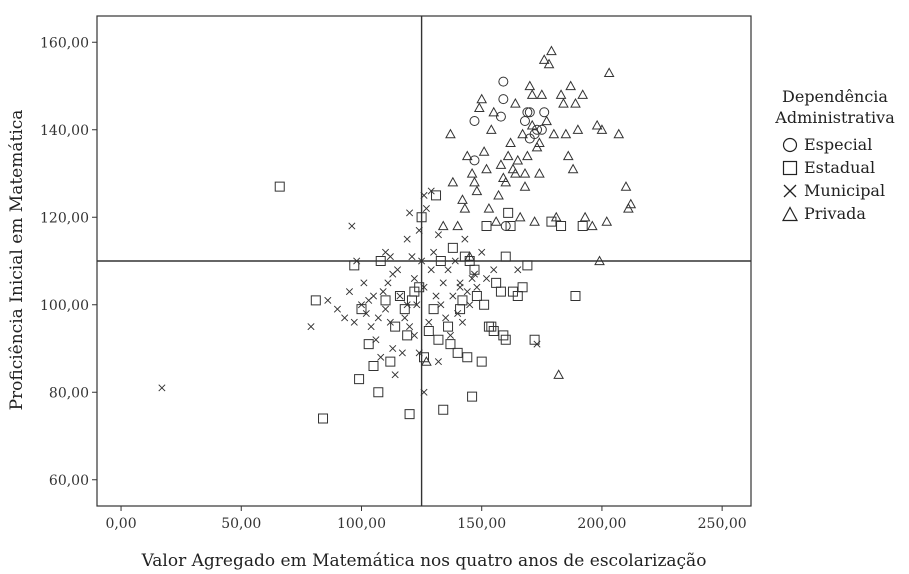 This screenshot has height=574, width=909. I want to click on legend-label-municipal: Municipal, so click(845, 190).